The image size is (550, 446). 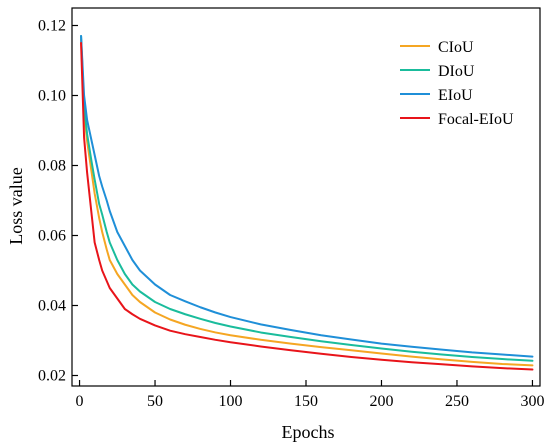 What do you see at coordinates (457, 83) in the screenshot?
I see `legend: CIoU DIoU EIoU Focal-EIoU` at bounding box center [457, 83].